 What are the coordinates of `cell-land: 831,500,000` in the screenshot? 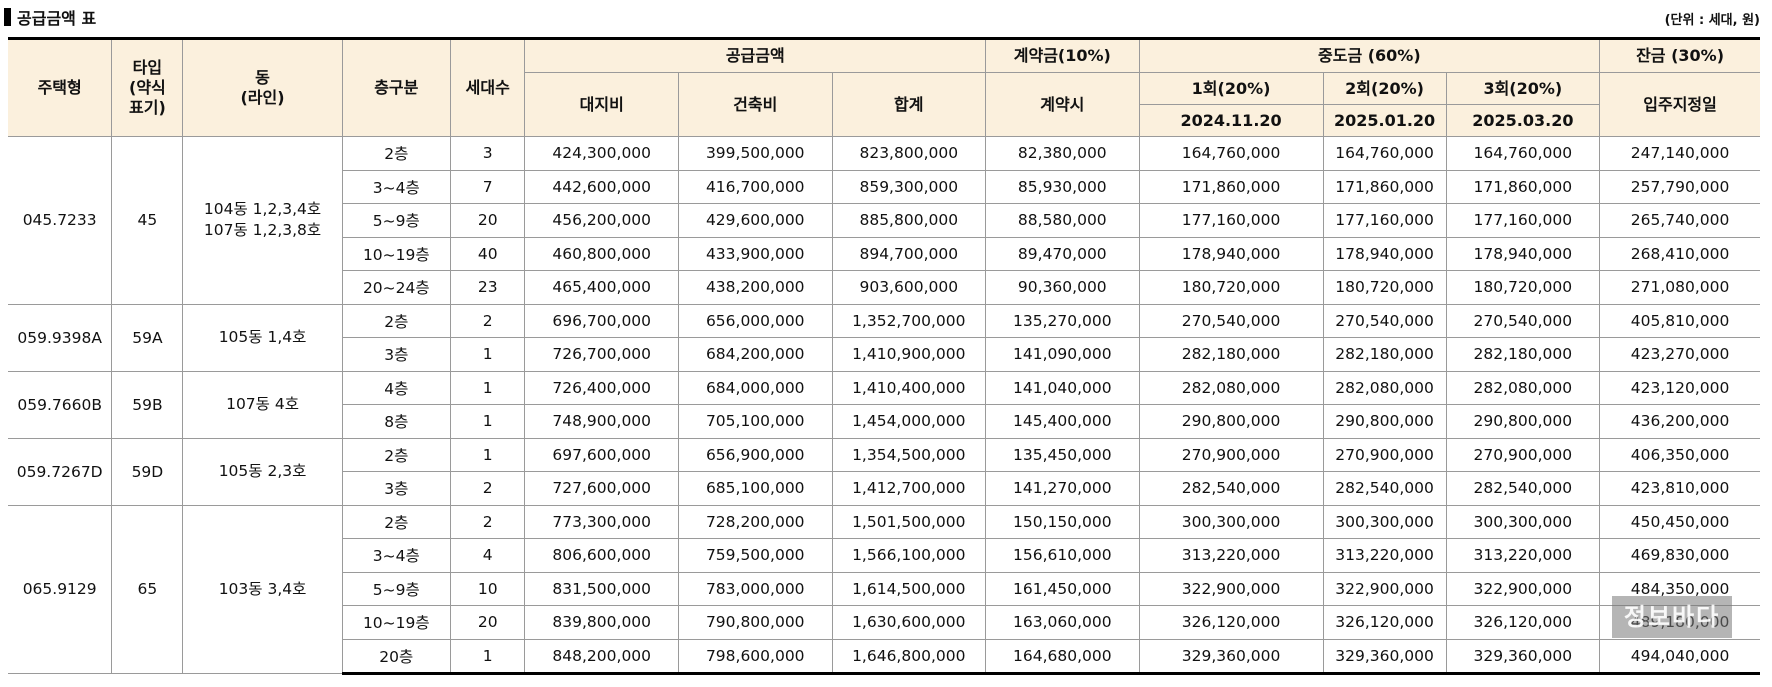 It's located at (601, 588).